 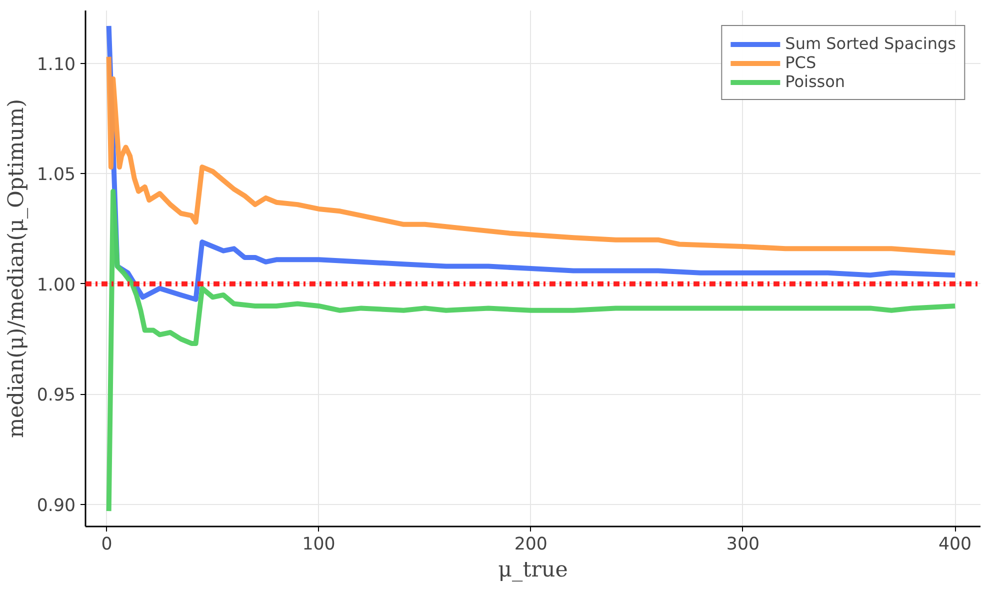 What do you see at coordinates (955, 544) in the screenshot?
I see `x-tick-label: 400` at bounding box center [955, 544].